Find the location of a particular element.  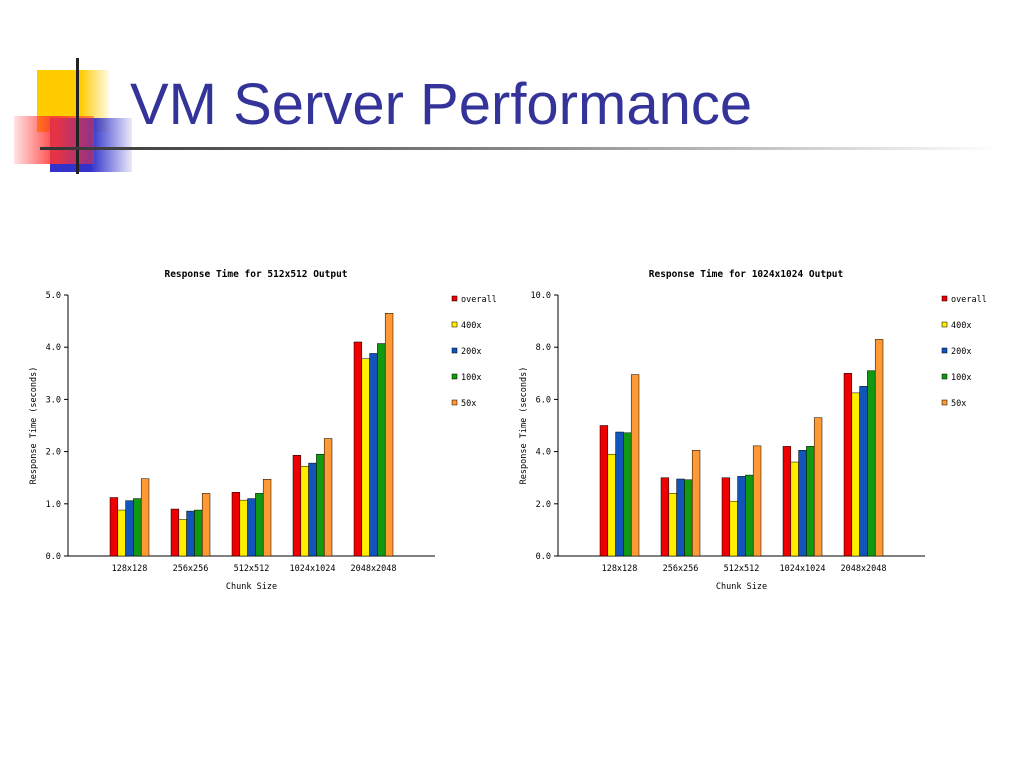

legend-label: 50x is located at coordinates (468, 404).